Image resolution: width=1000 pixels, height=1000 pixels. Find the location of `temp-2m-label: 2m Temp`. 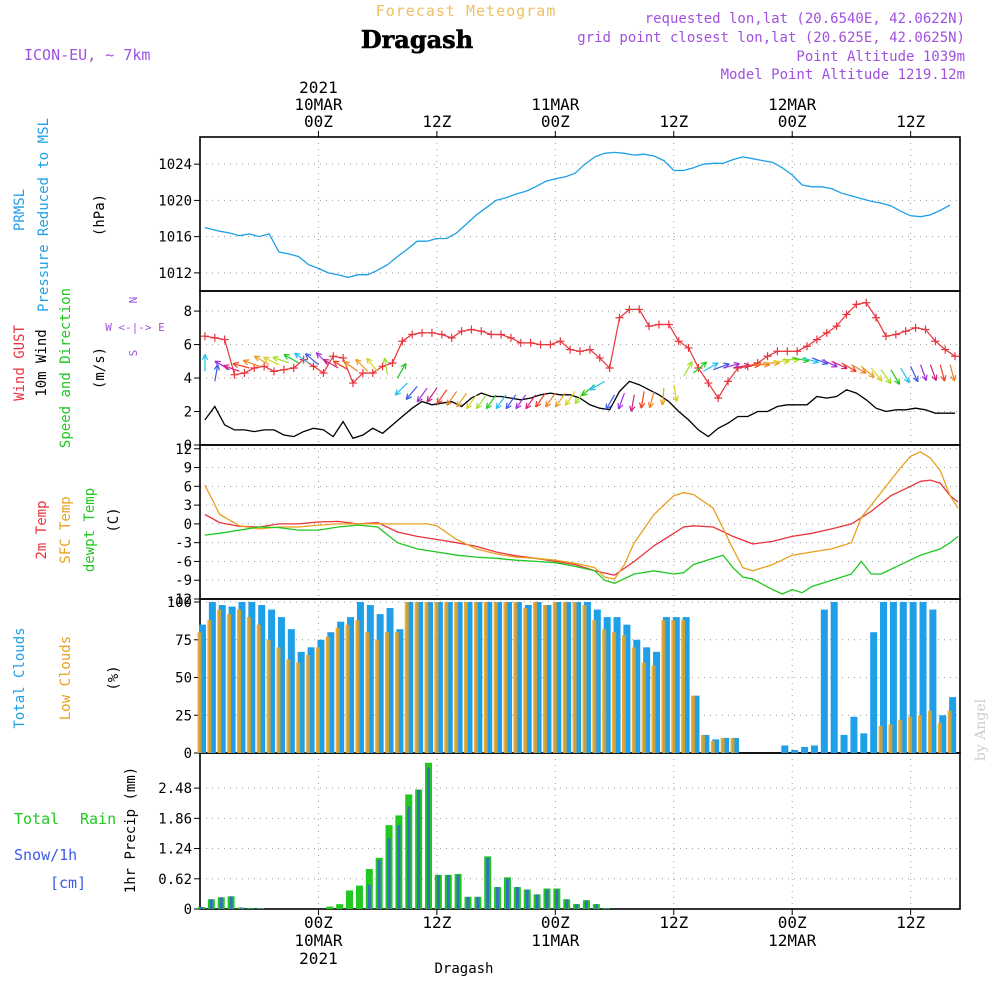

temp-2m-label: 2m Temp is located at coordinates (42, 529).